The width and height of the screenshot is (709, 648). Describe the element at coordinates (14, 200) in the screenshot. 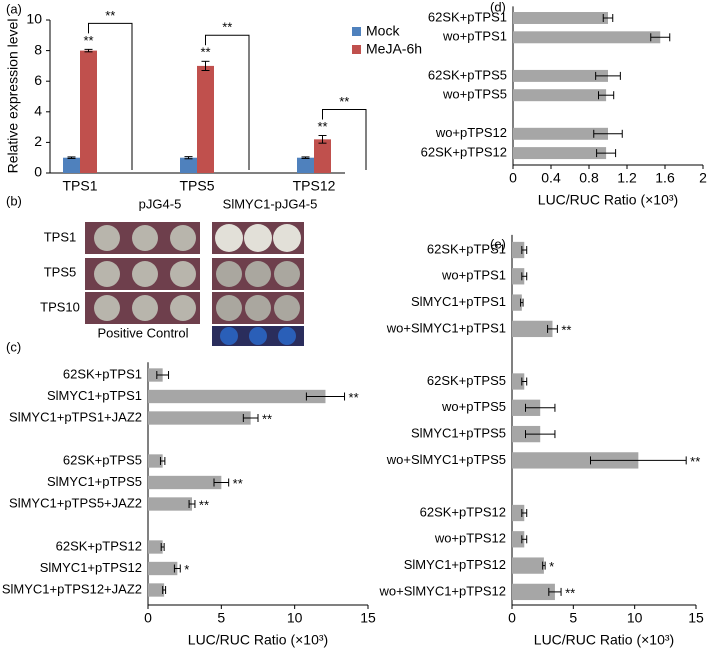

I see `panel-label: (b)` at that location.